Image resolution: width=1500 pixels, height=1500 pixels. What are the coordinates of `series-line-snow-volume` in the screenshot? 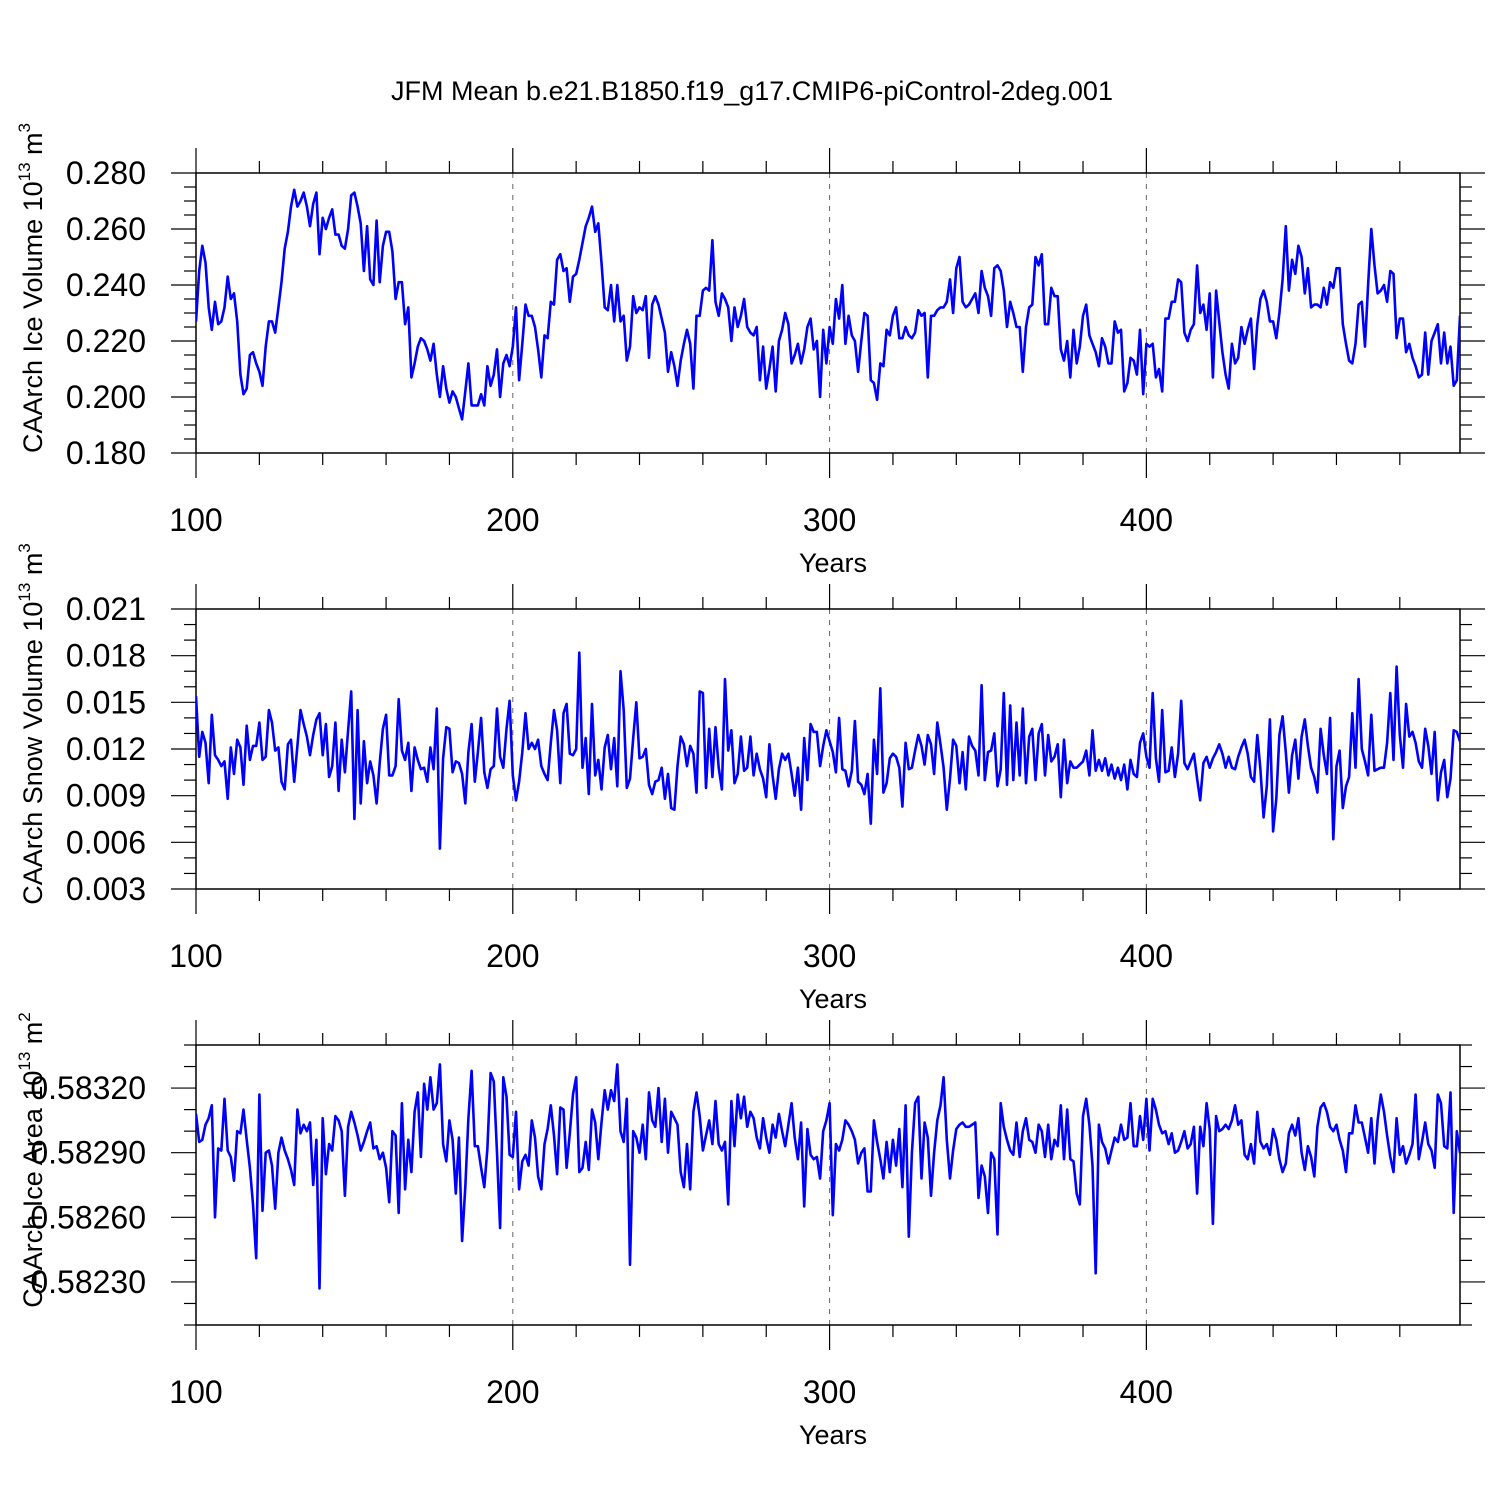 It's located at (828, 750).